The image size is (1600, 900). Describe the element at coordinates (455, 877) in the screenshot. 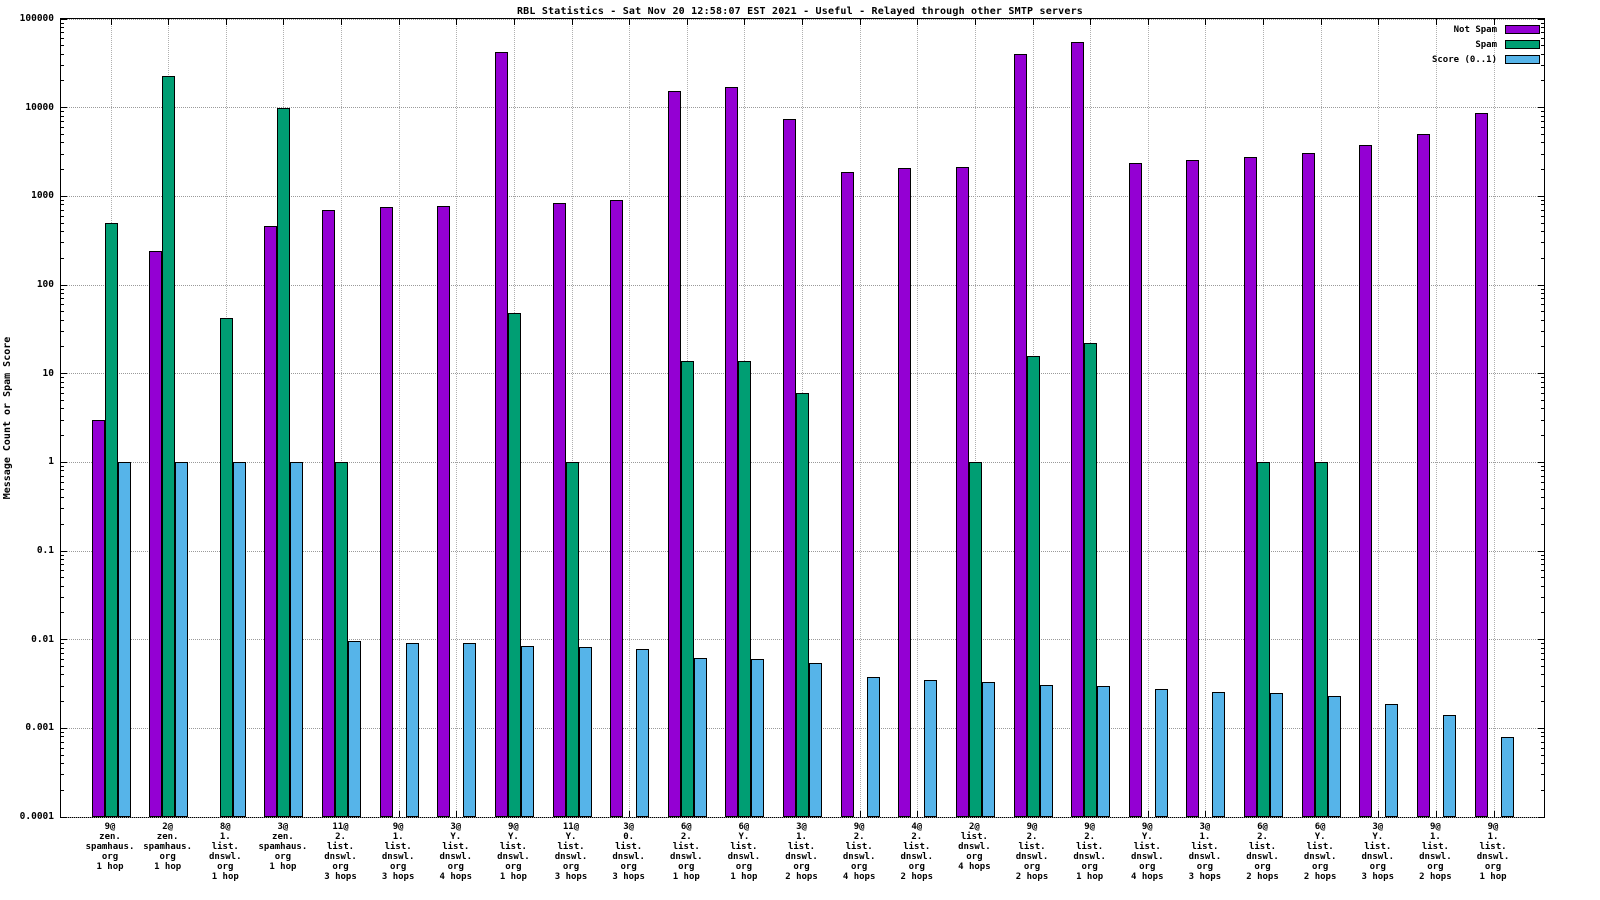

I see `x-axis-label-line: 4 hops` at that location.